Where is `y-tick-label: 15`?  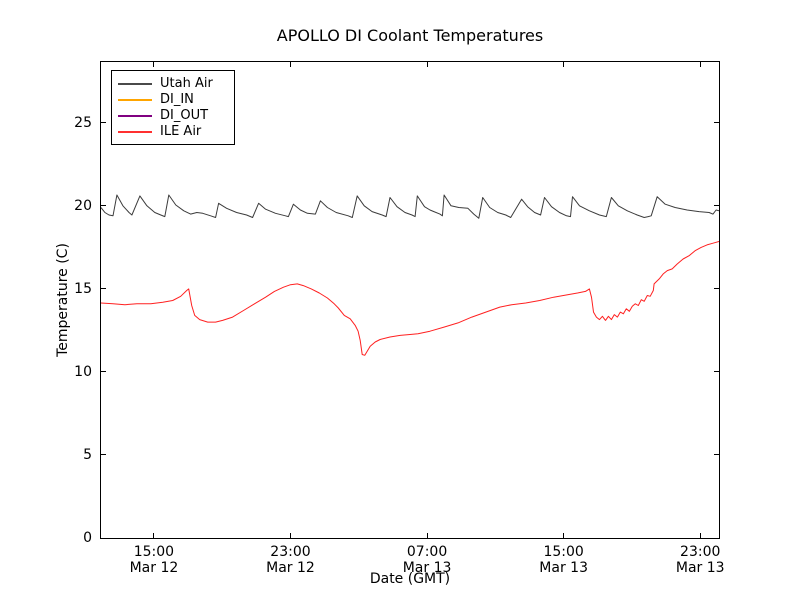
y-tick-label: 15 is located at coordinates (83, 288).